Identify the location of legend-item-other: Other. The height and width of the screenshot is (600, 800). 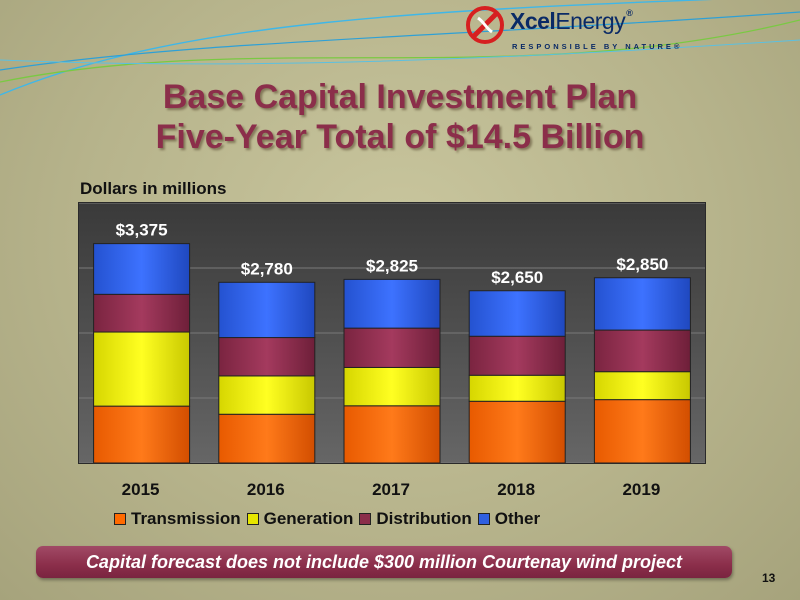
(509, 519).